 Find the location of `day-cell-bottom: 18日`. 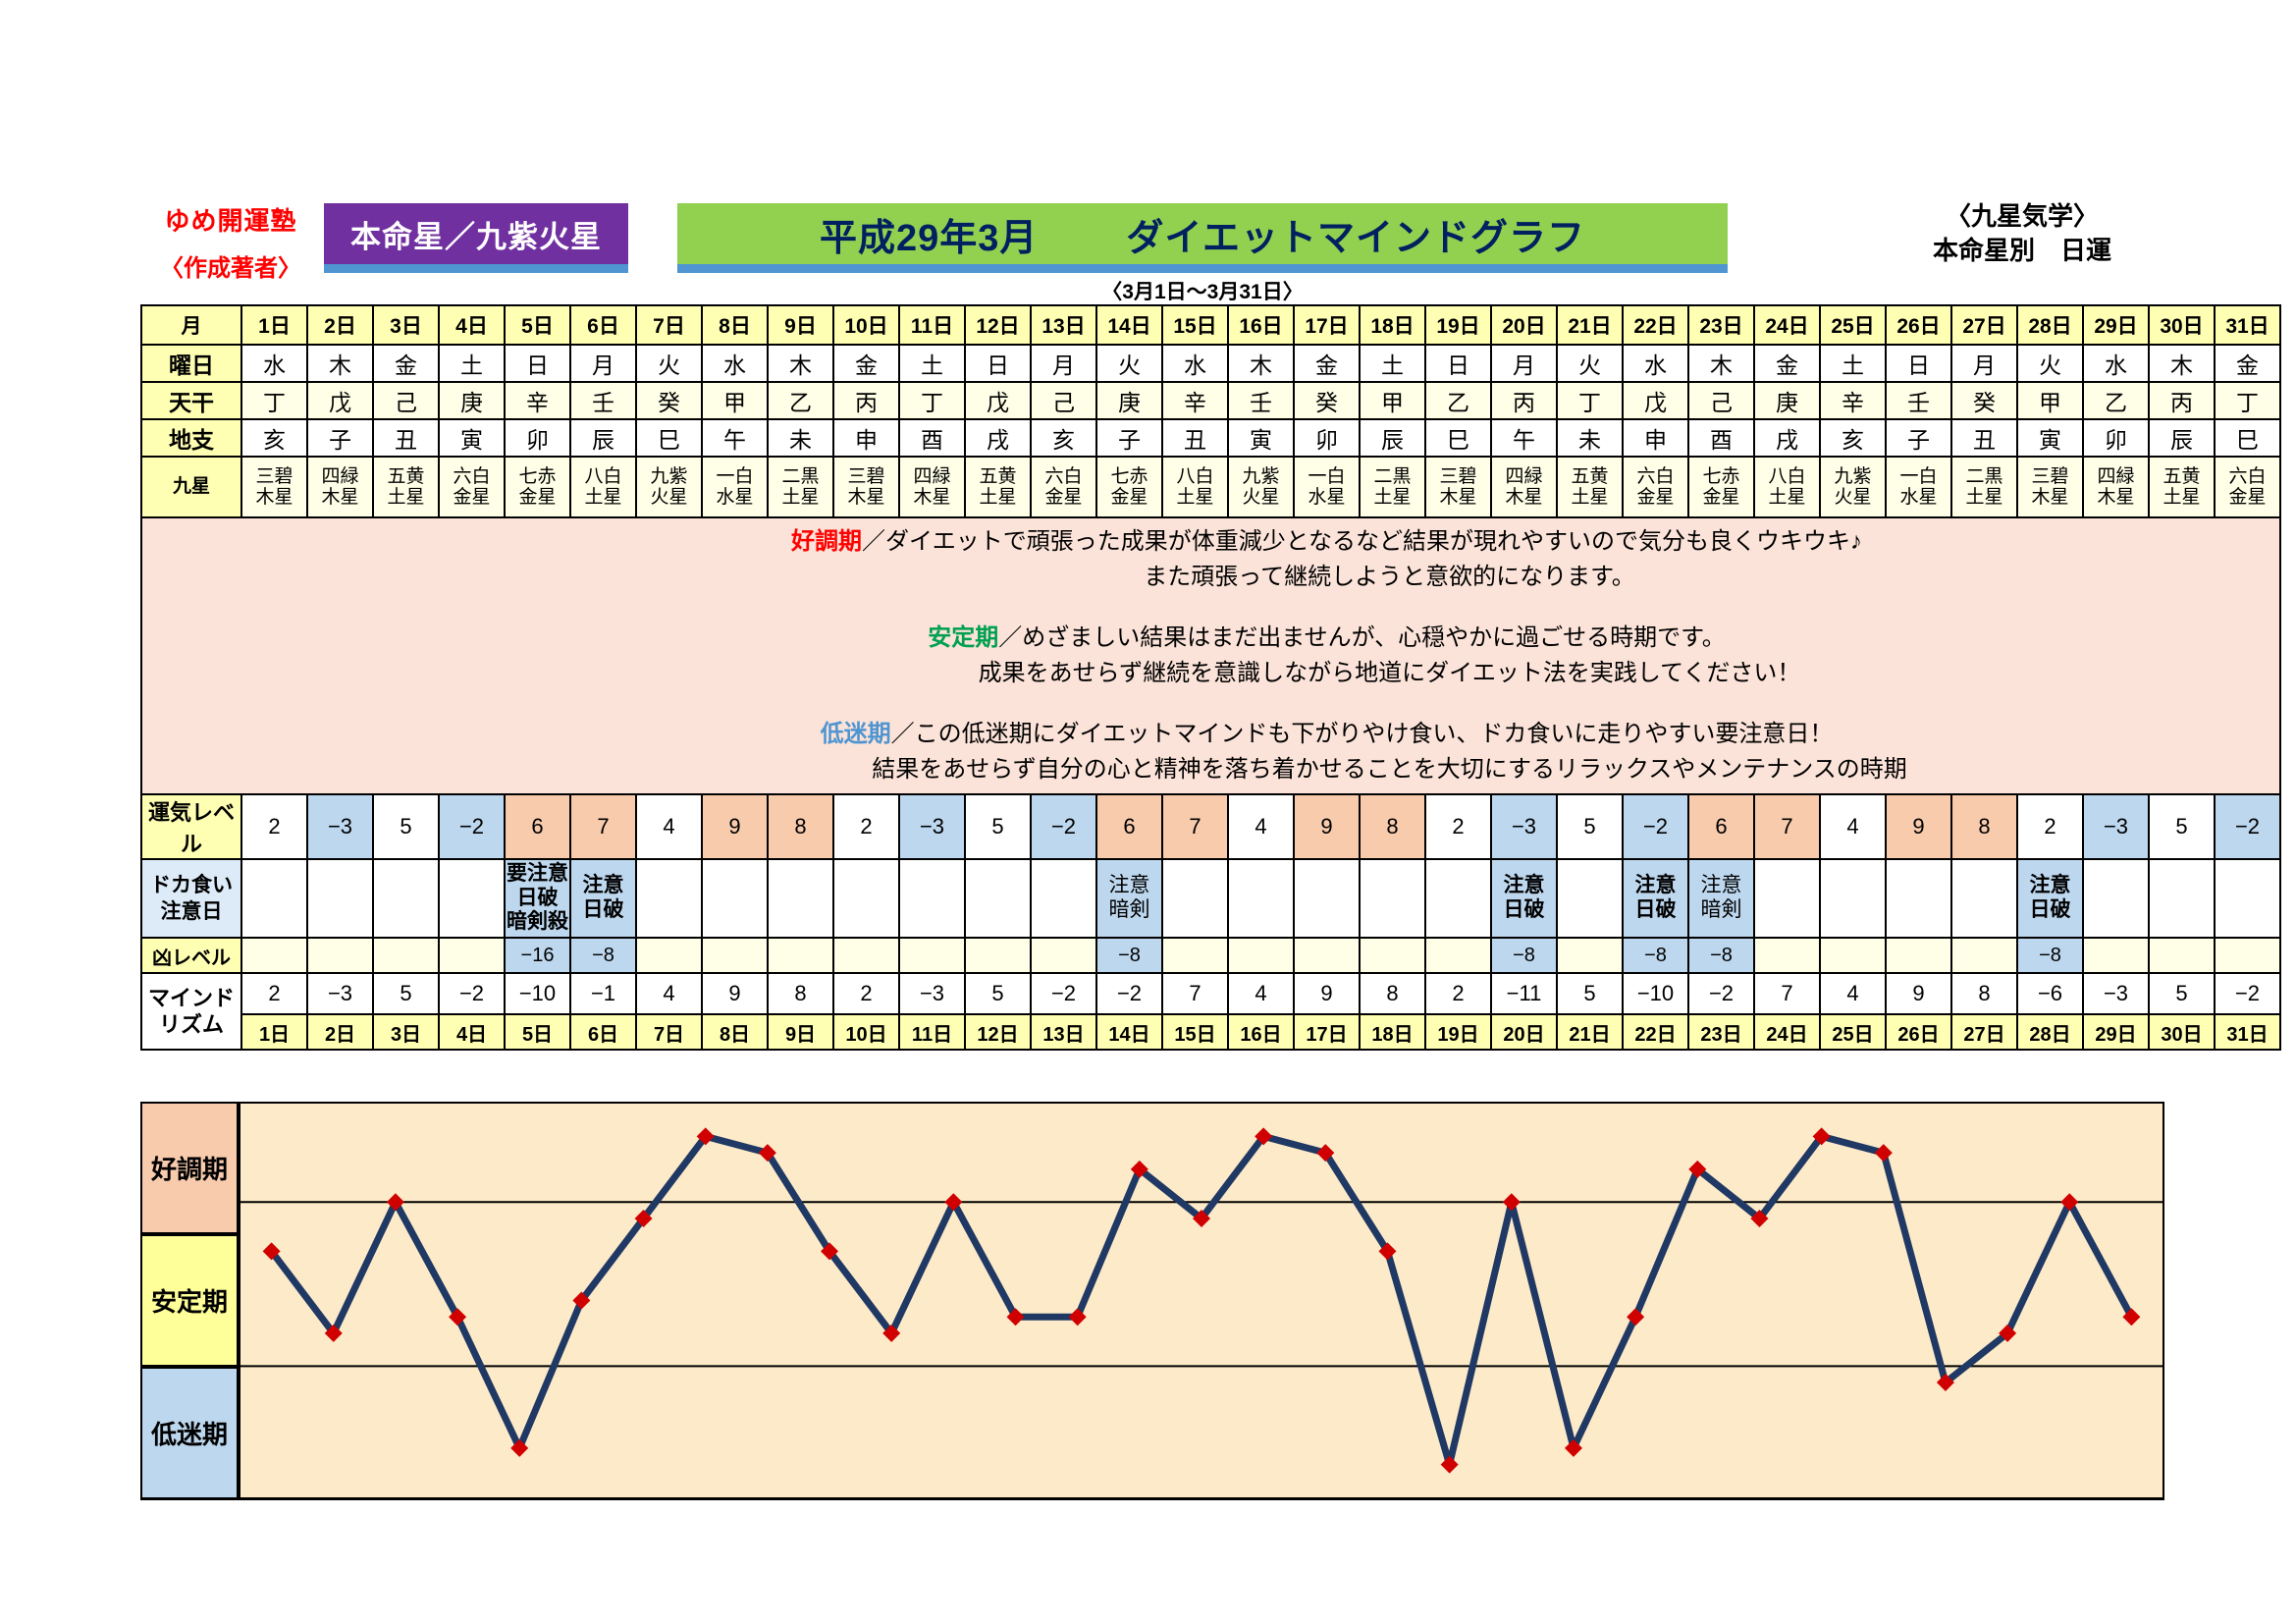

day-cell-bottom: 18日 is located at coordinates (1392, 1032).